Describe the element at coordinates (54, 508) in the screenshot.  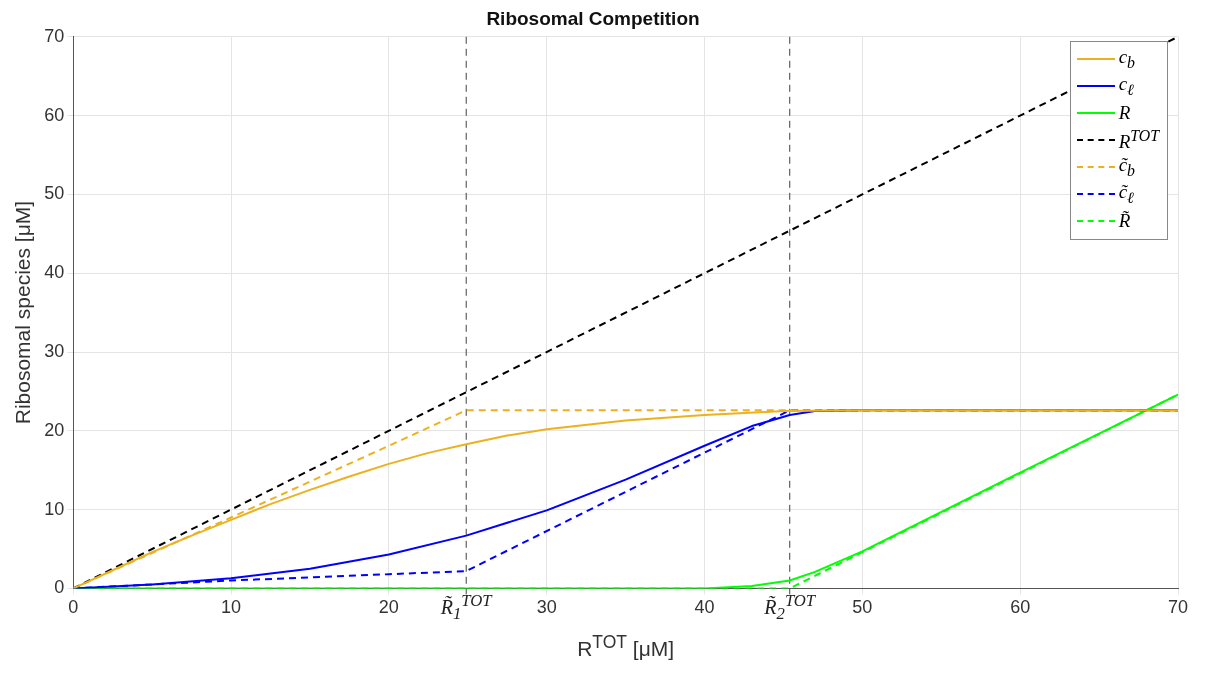
I see `y-tick-label: 10` at that location.